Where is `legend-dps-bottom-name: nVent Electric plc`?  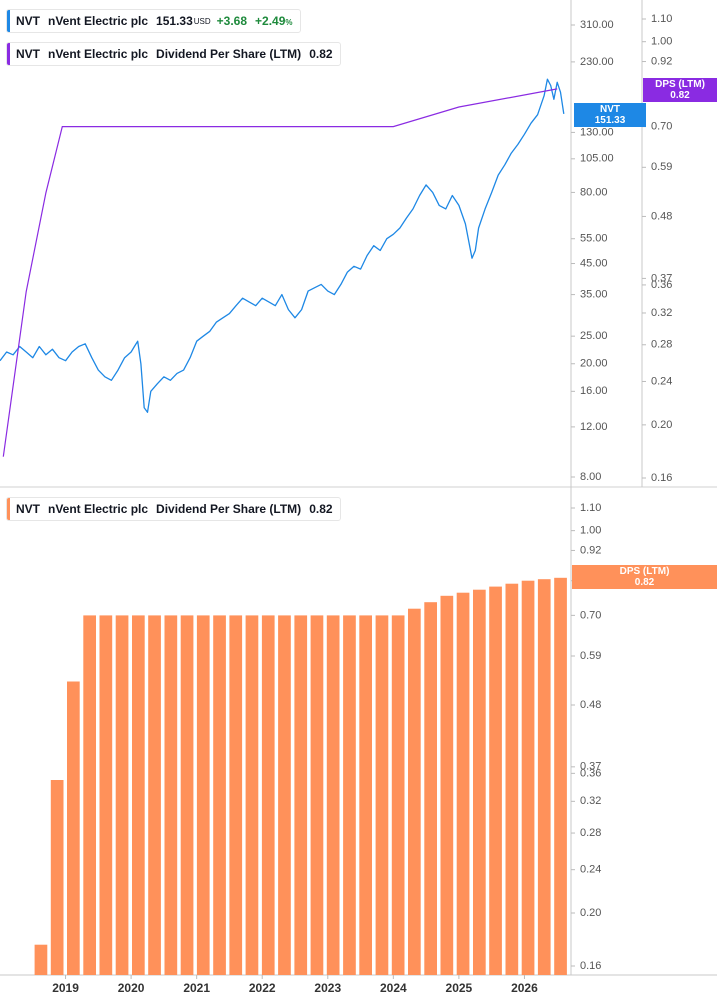
legend-dps-bottom-name: nVent Electric plc is located at coordinates (98, 509).